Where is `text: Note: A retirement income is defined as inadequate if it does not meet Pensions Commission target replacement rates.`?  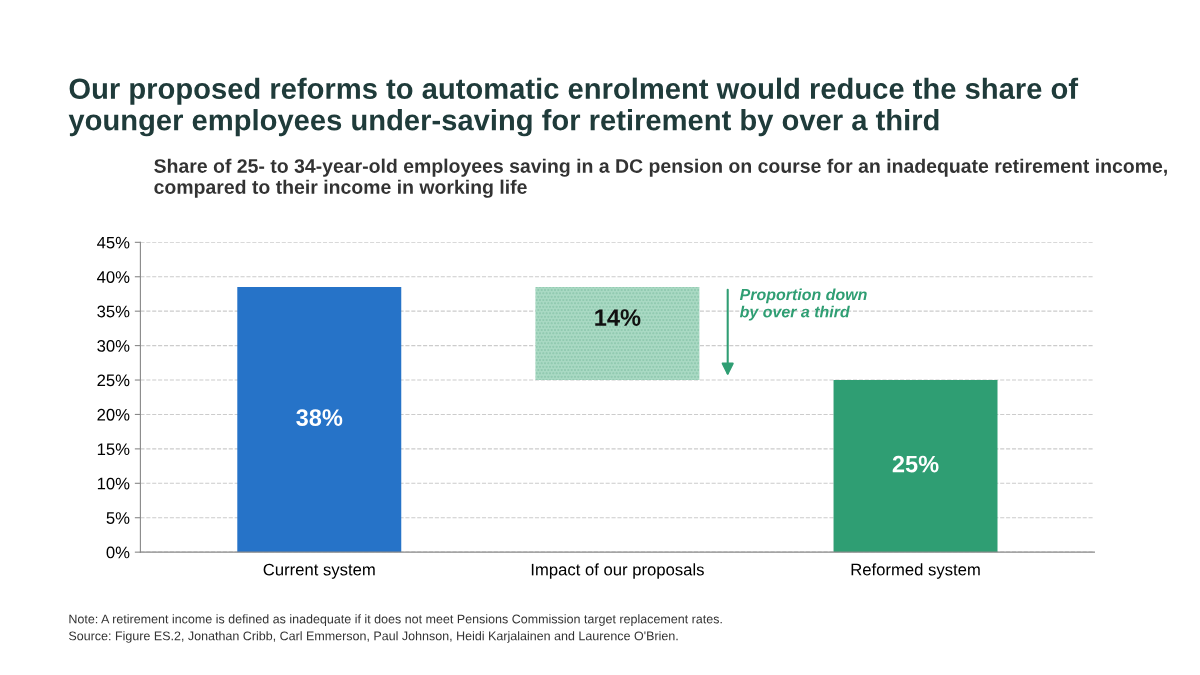
text: Note: A retirement income is defined as inadequate if it does not meet Pensions Commission target replacement rates. is located at coordinates (395, 620).